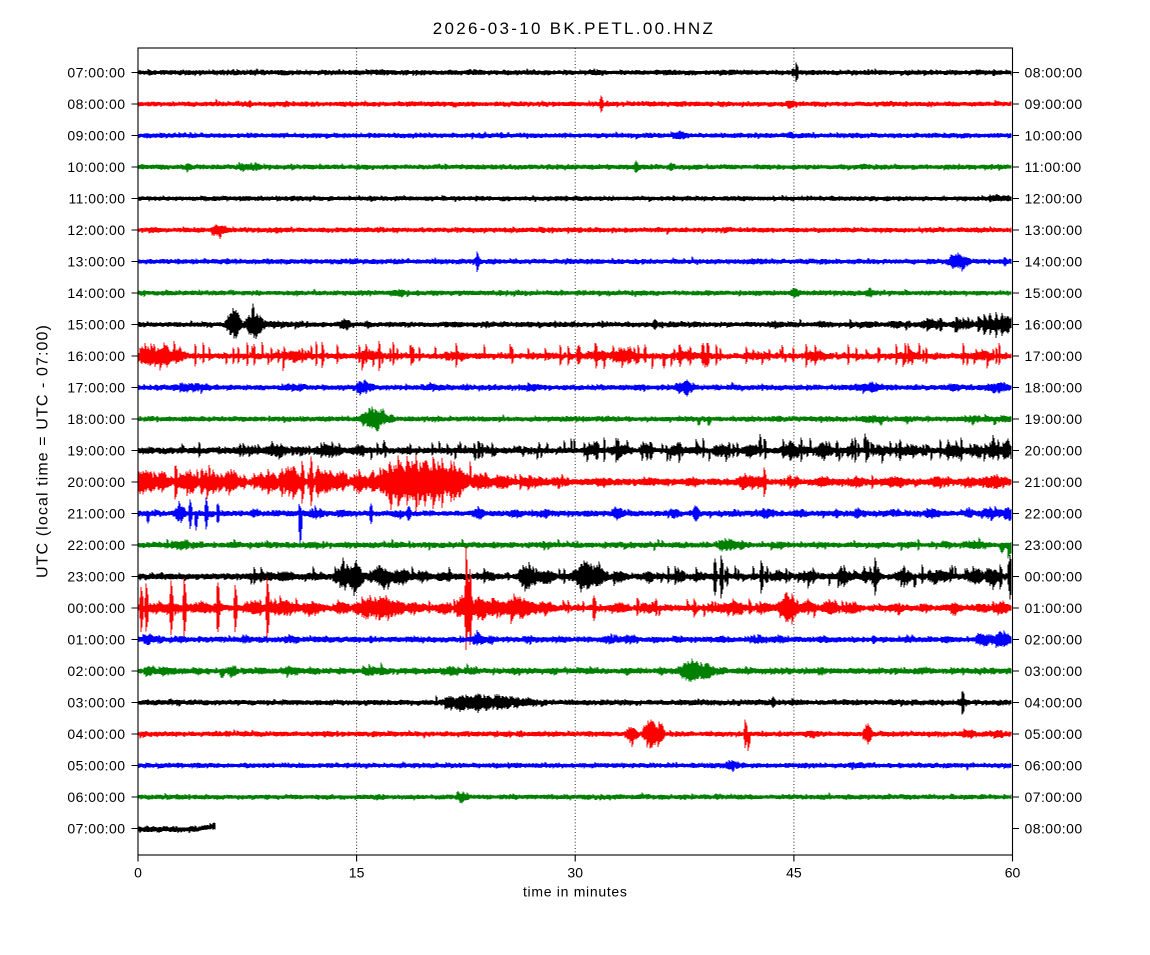  Describe the element at coordinates (43, 451) in the screenshot. I see `svg-text: UTC (local time = UTC - 07:00)` at that location.